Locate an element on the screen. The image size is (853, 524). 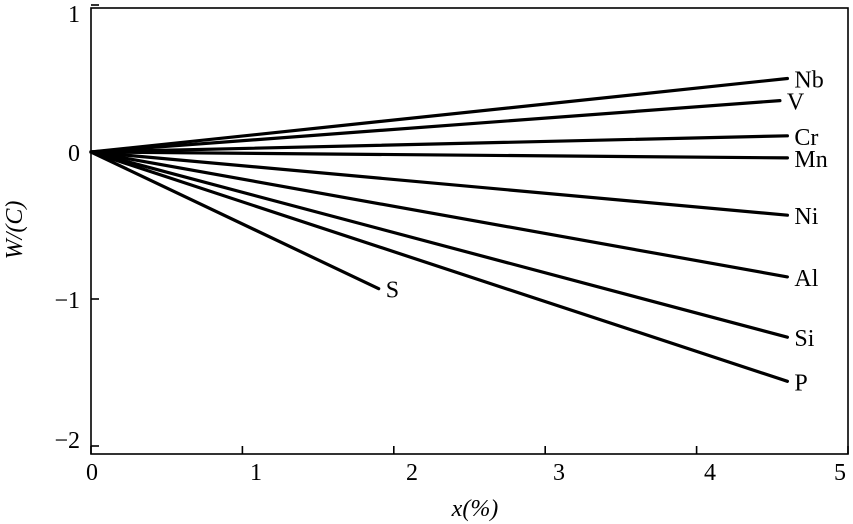
series-label-nb: Nb is located at coordinates (808, 81).